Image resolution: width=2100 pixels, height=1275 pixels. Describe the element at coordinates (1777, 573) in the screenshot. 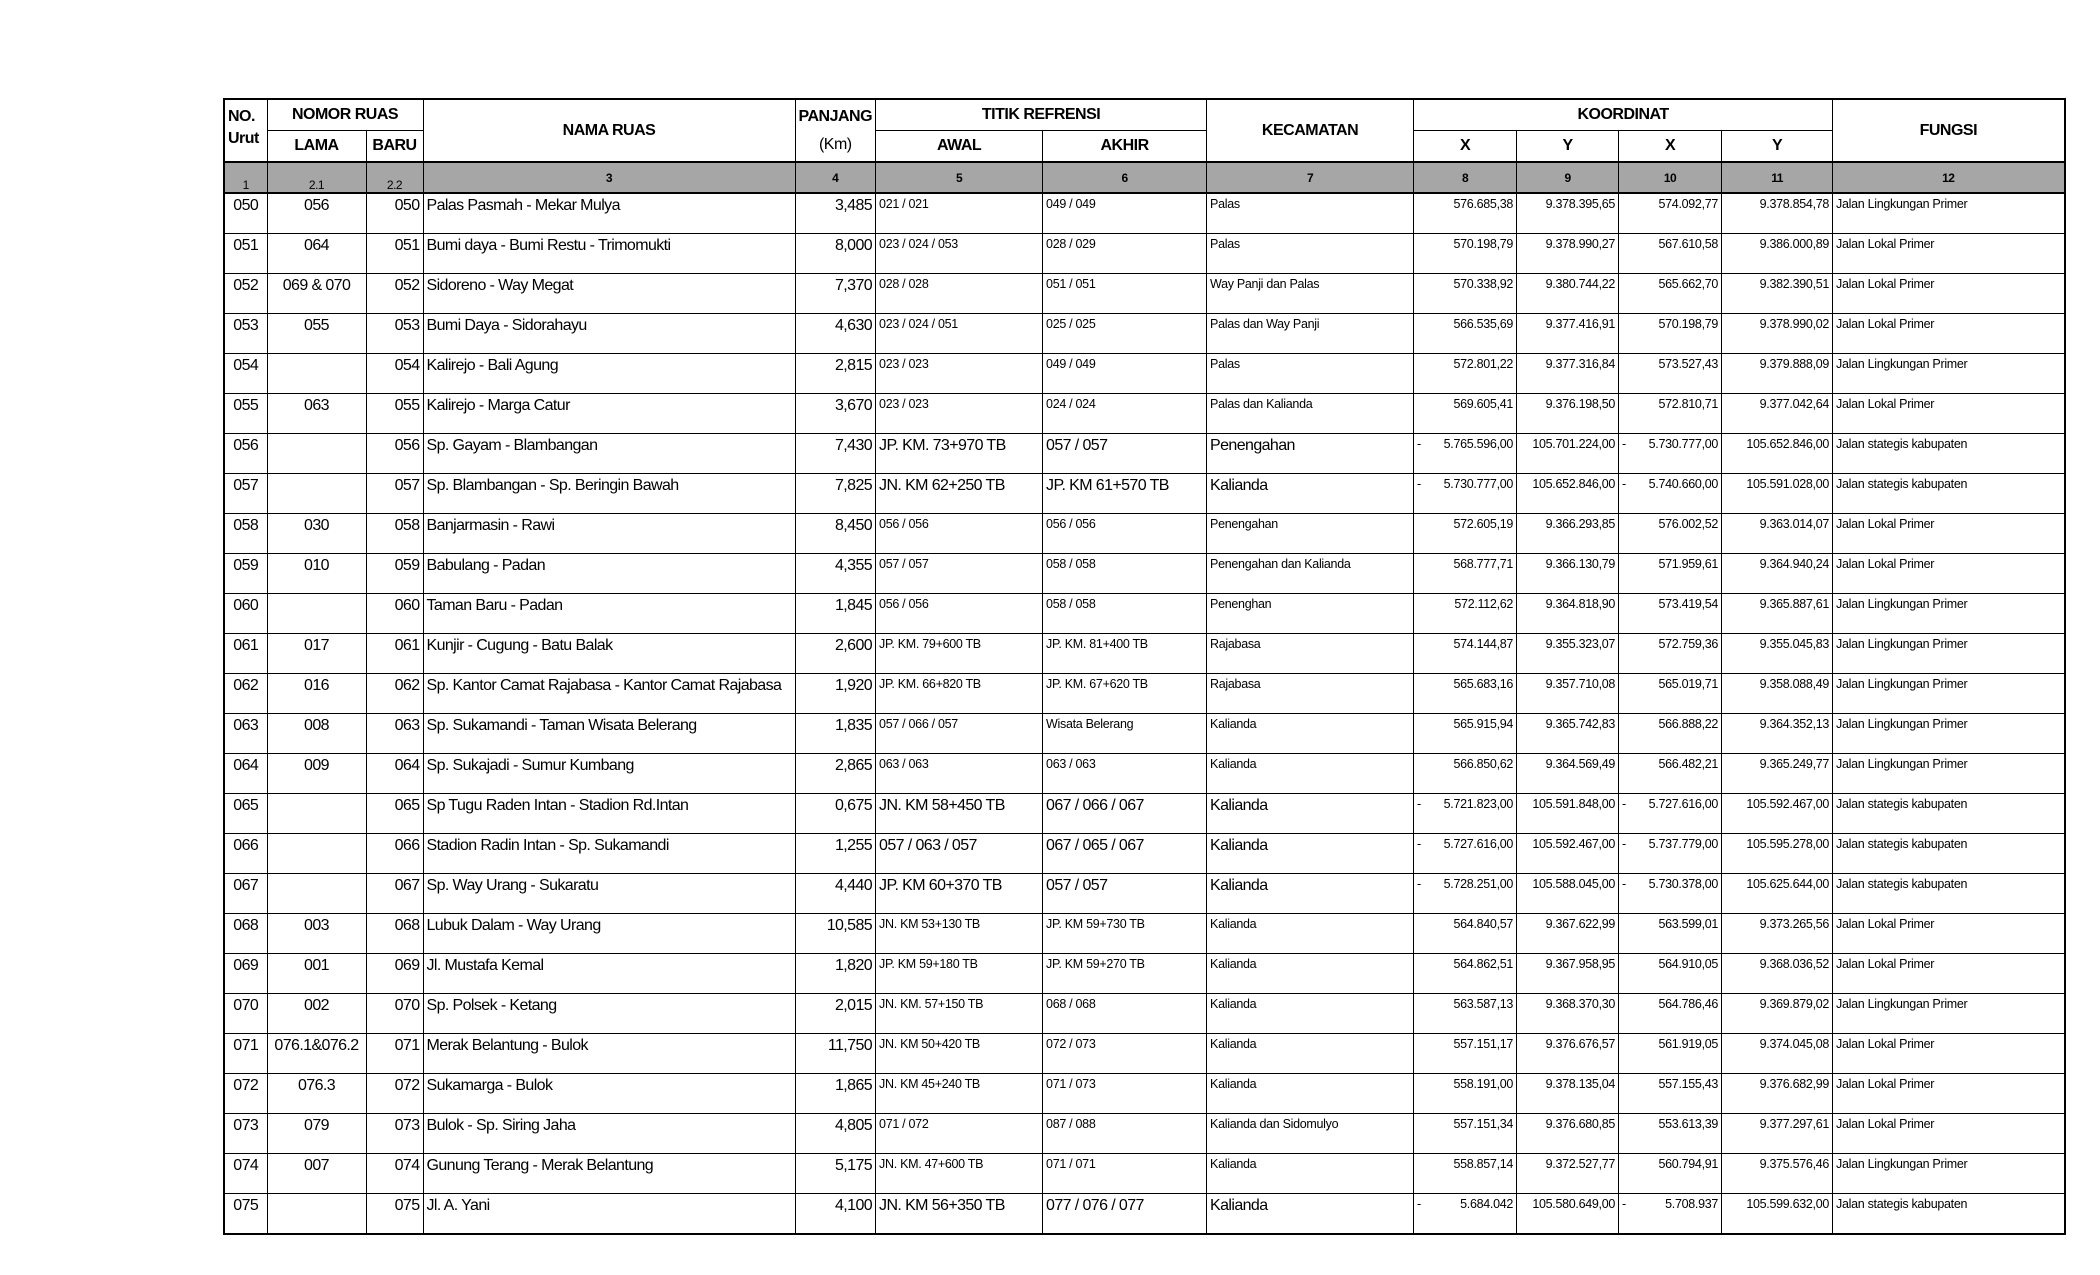

I see `cell-y-end: 9.364.940,24` at that location.